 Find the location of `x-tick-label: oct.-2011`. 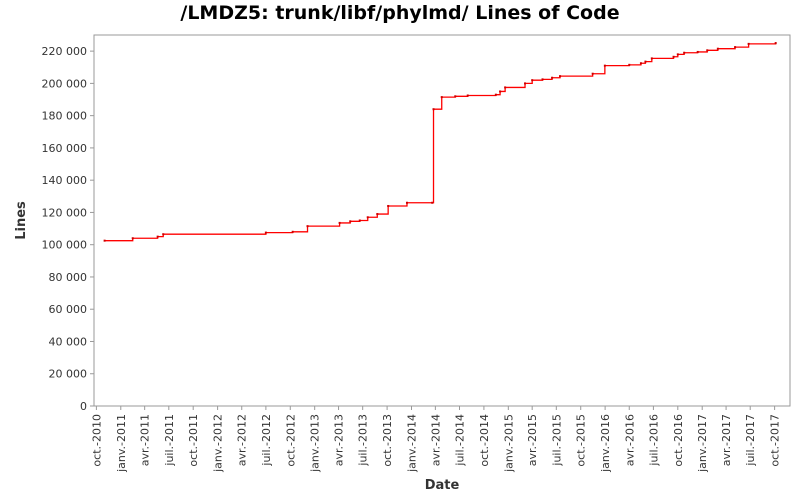

x-tick-label: oct.-2011 is located at coordinates (193, 440).